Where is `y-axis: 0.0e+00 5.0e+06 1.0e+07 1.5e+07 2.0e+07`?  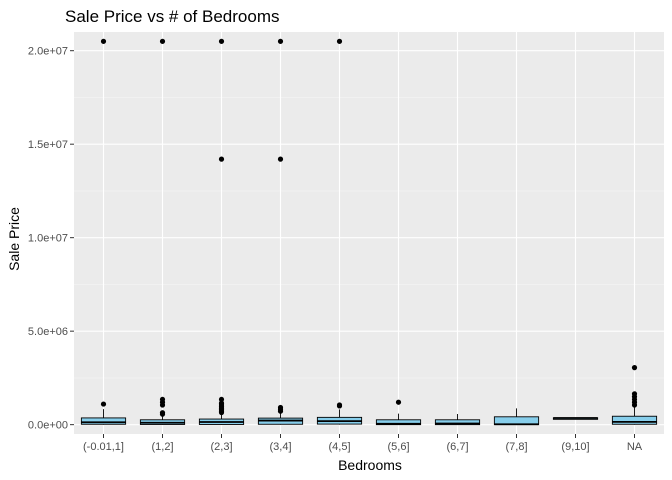
y-axis: 0.0e+00 5.0e+06 1.0e+07 1.5e+07 2.0e+07 is located at coordinates (51, 239).